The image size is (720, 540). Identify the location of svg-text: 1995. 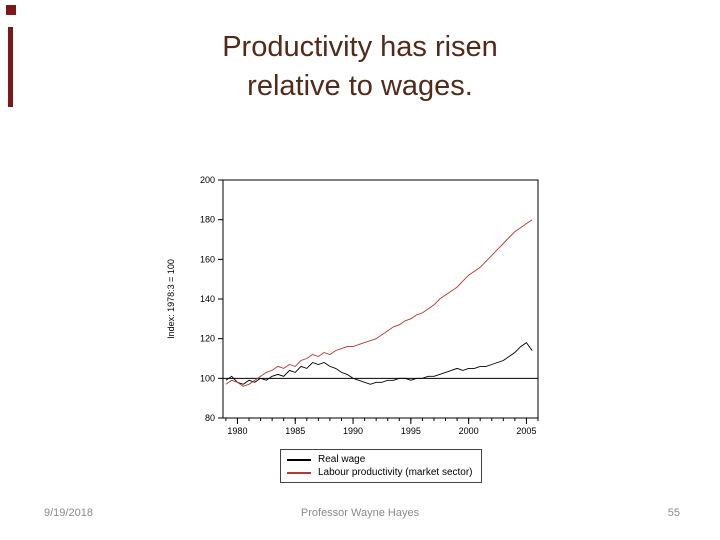
(411, 431).